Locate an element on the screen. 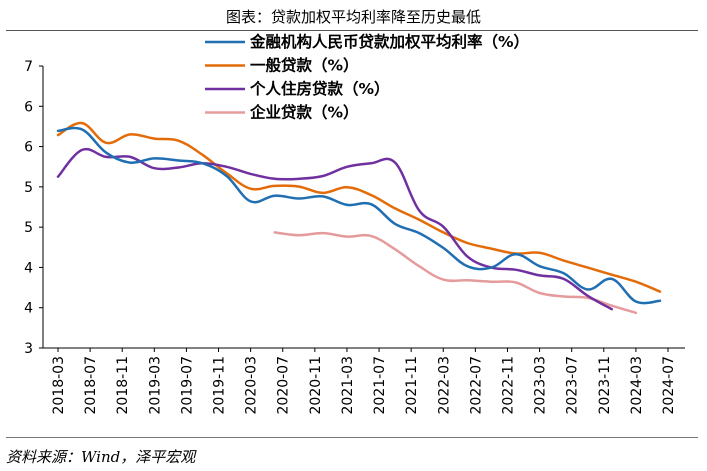 This screenshot has width=707, height=471. x-tick-label: 2021-11 is located at coordinates (412, 385).